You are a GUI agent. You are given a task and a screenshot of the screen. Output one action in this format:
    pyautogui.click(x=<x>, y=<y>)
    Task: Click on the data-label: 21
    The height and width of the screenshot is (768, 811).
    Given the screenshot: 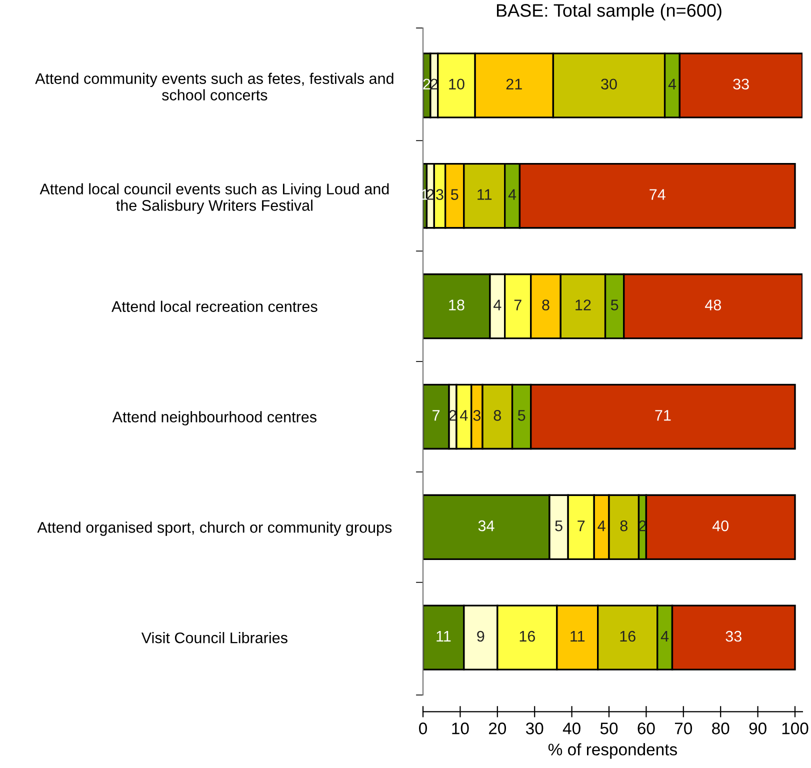 What is the action you would take?
    pyautogui.click(x=514, y=84)
    